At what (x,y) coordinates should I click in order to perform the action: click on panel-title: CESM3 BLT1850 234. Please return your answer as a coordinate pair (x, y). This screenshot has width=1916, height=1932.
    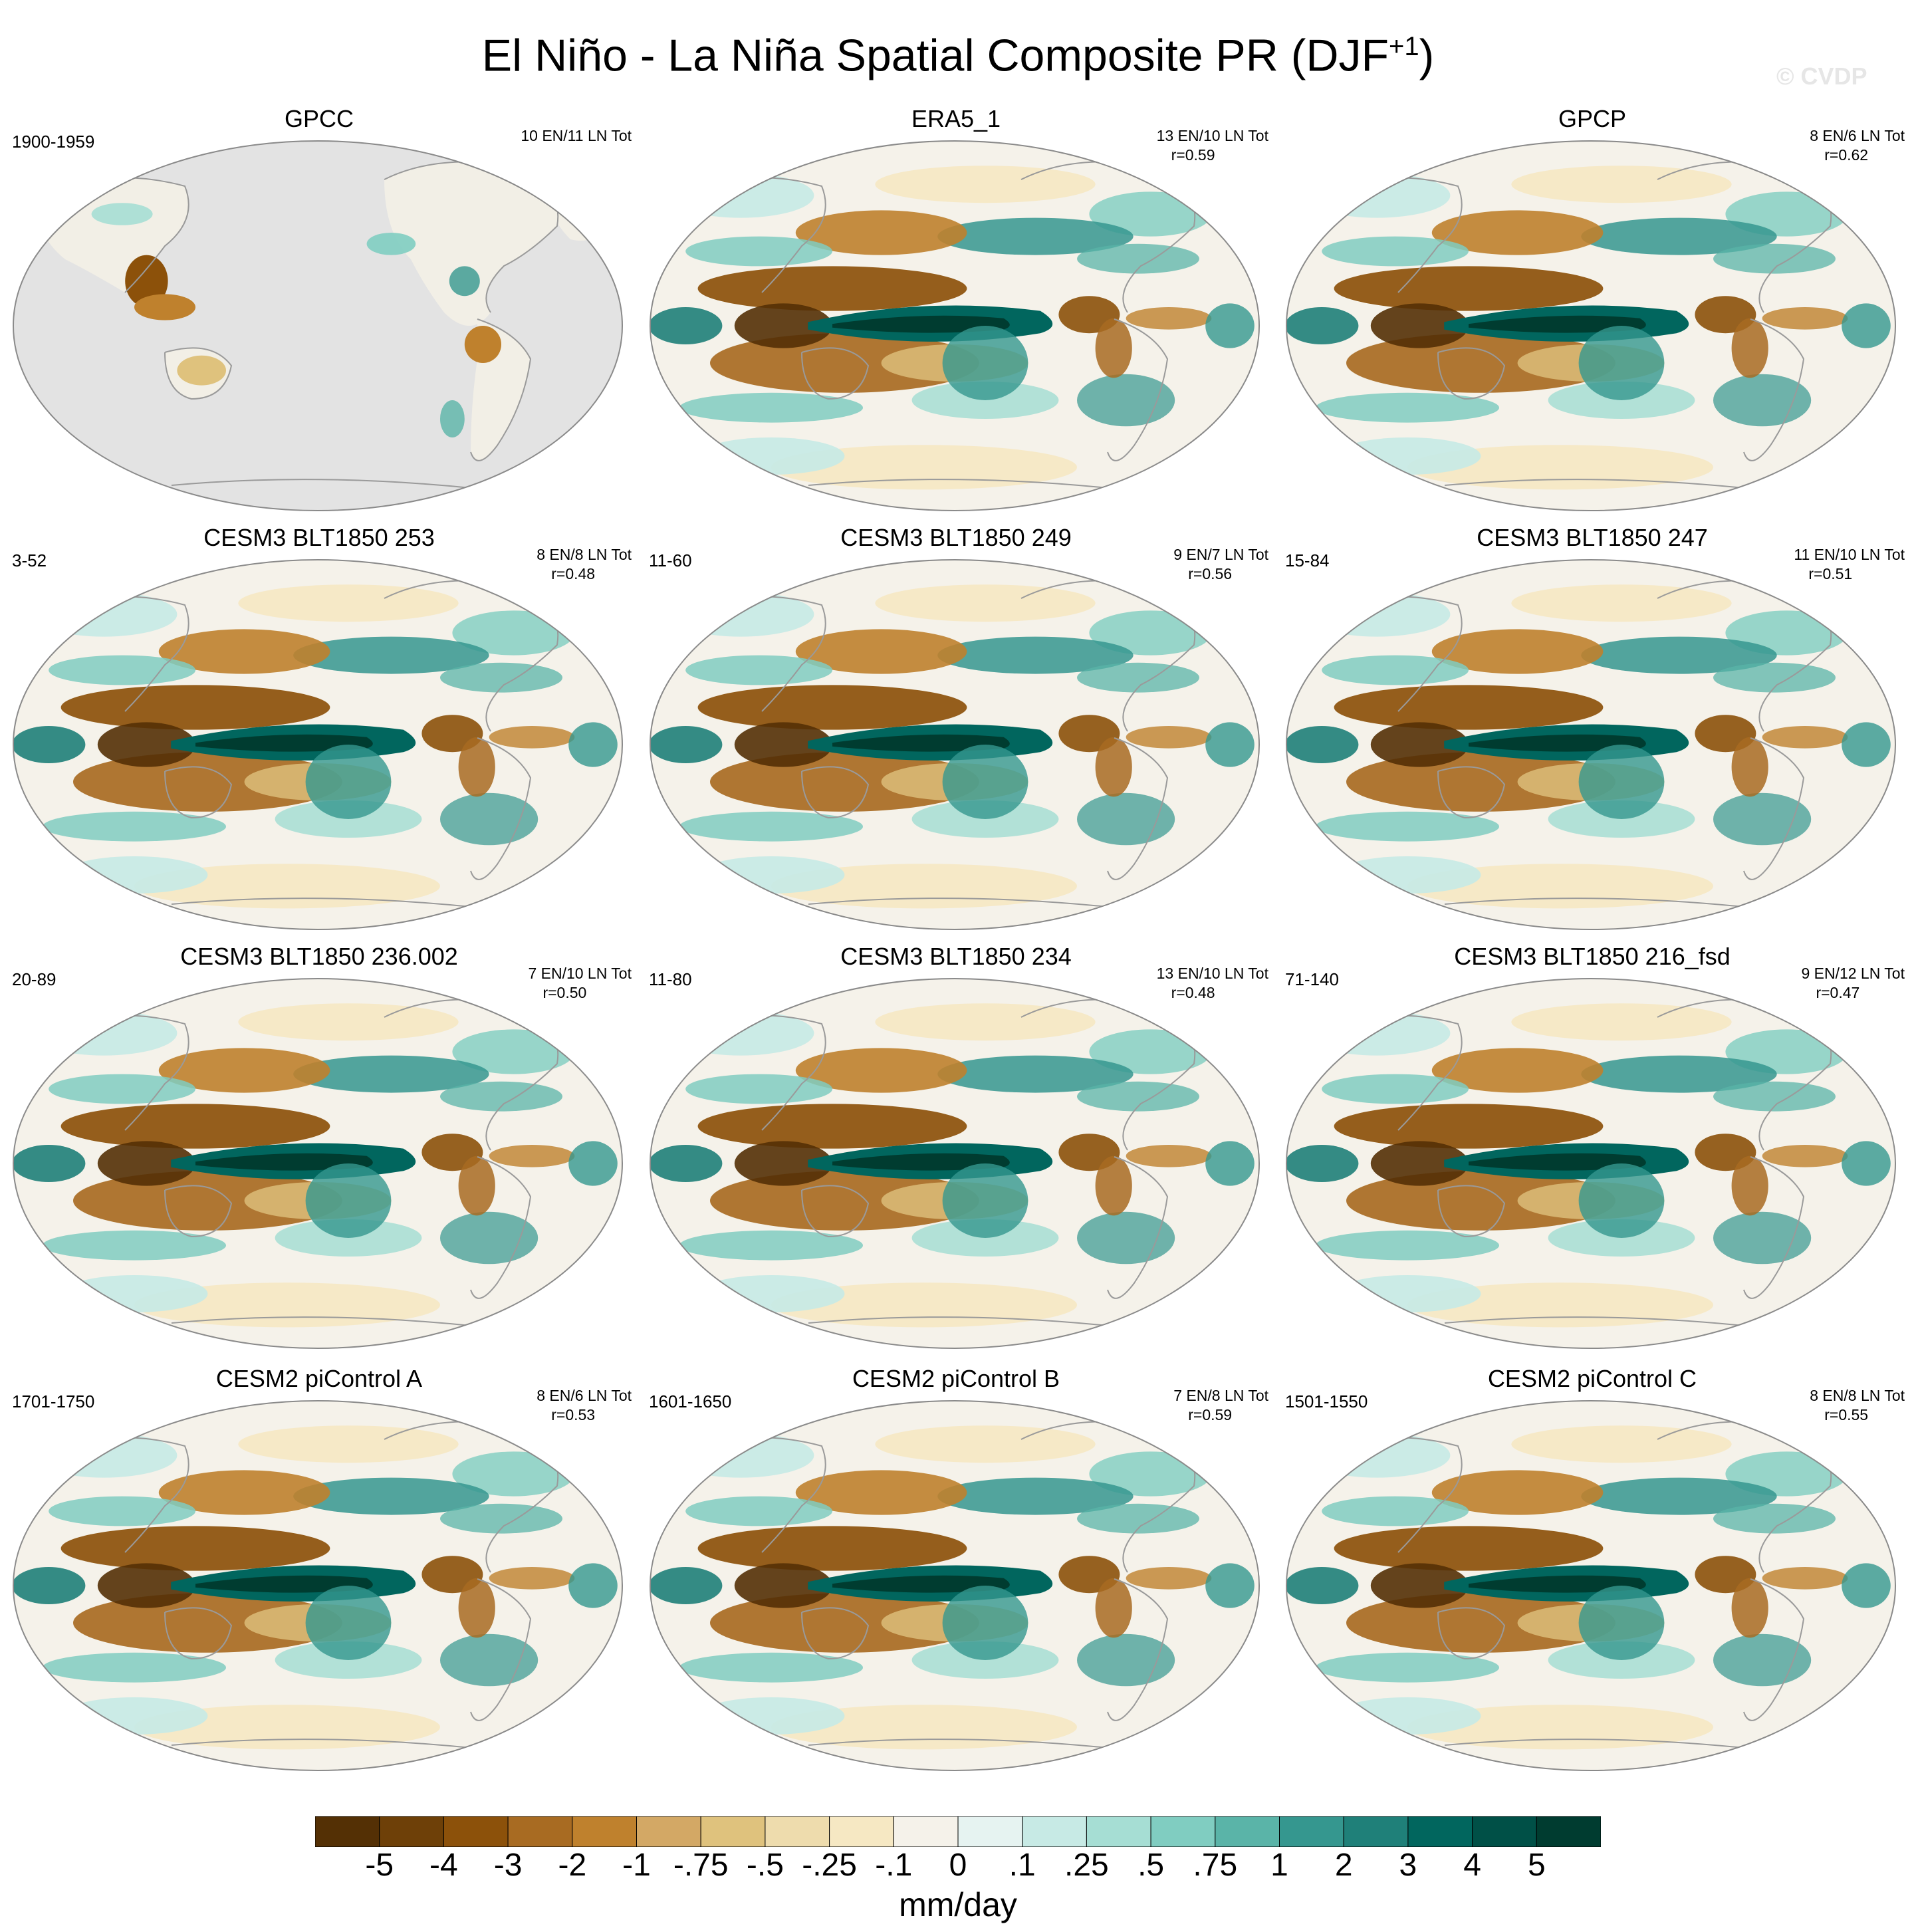
    Looking at the image, I should click on (956, 957).